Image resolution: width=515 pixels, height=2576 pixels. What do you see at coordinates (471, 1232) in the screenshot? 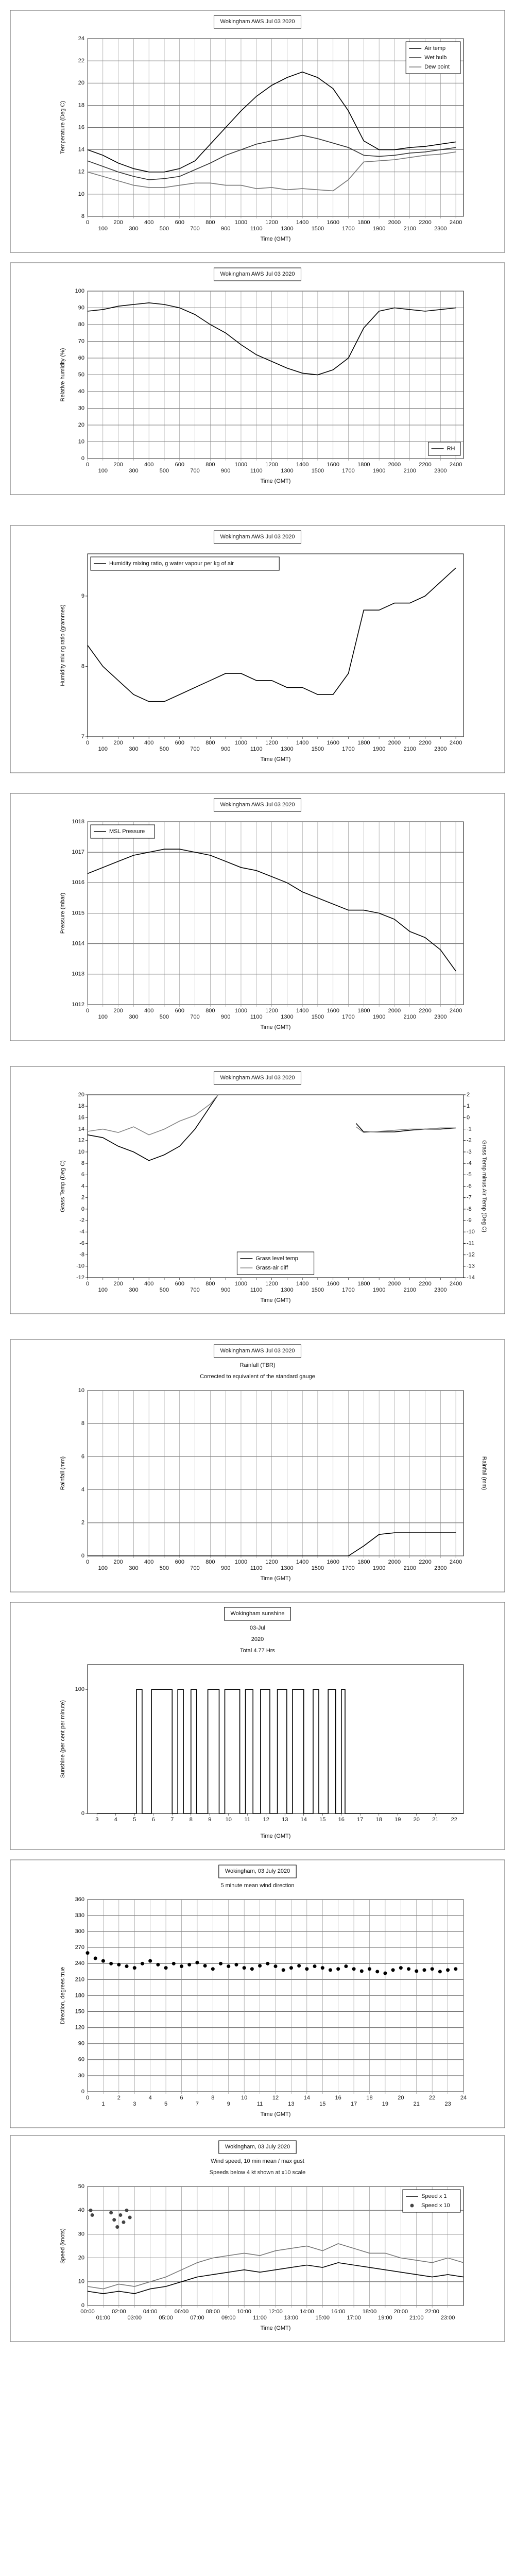
I see `y2-tick-label: -10` at bounding box center [471, 1232].